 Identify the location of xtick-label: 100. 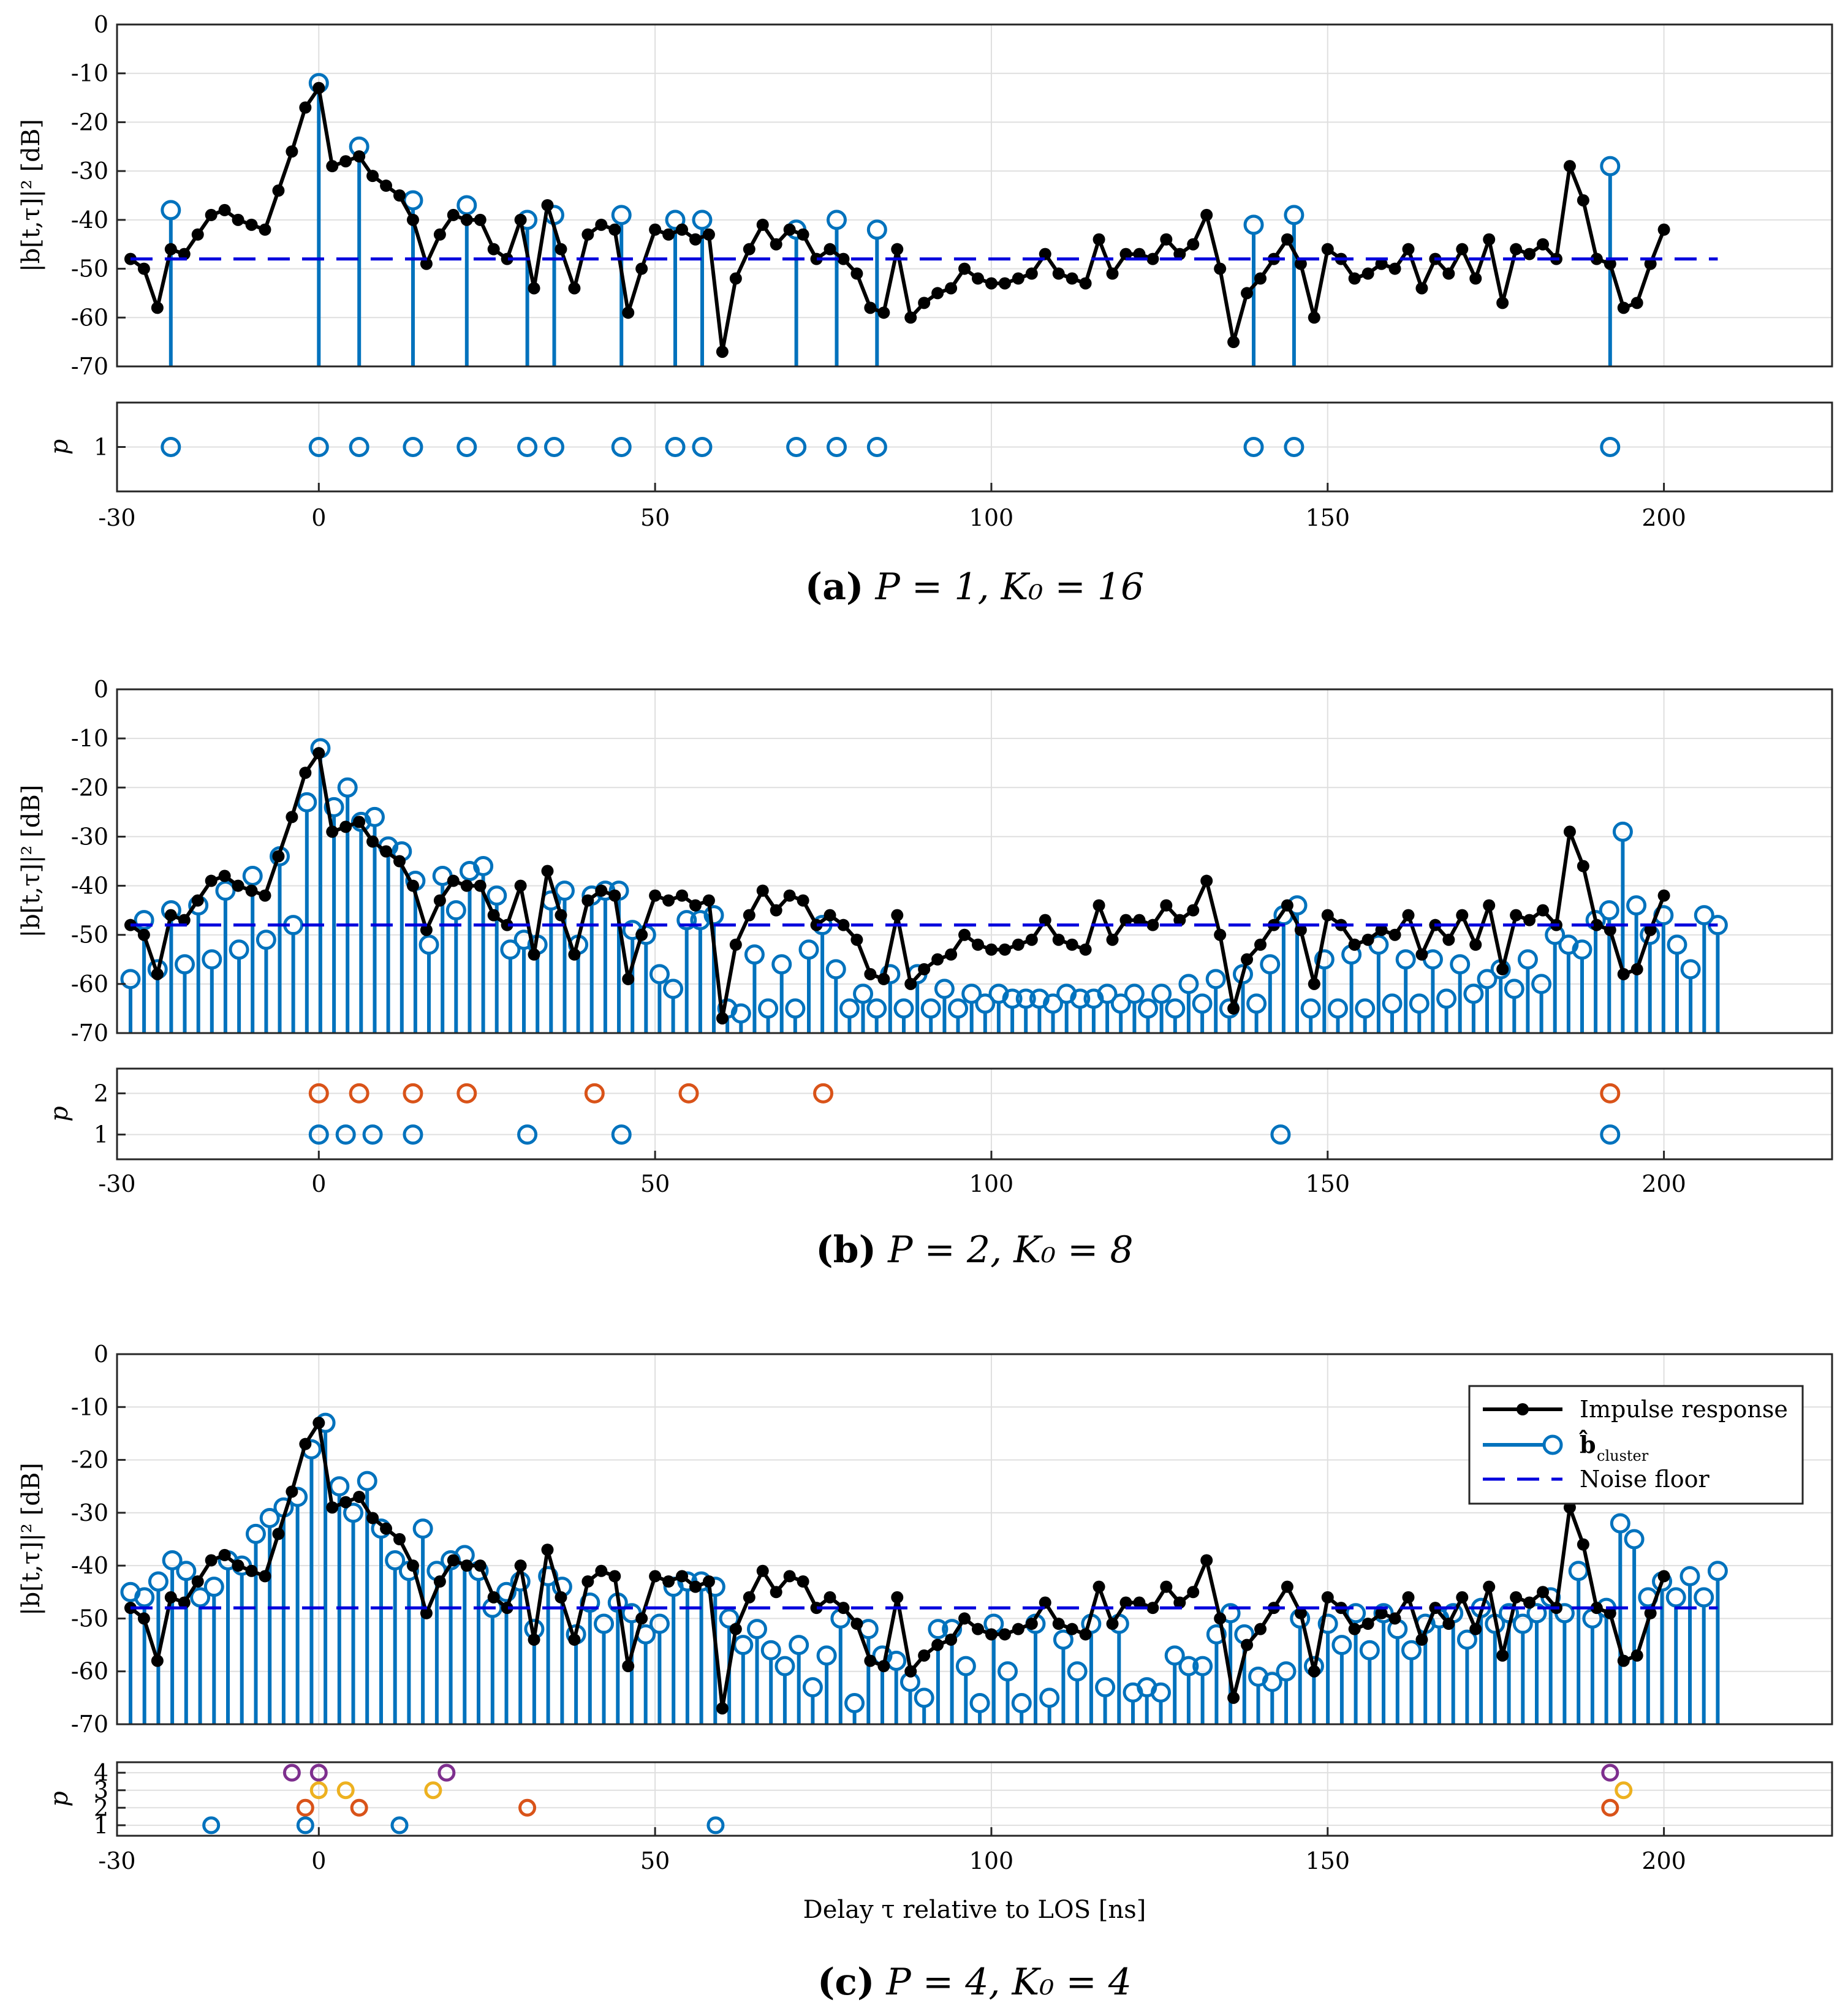
(991, 517).